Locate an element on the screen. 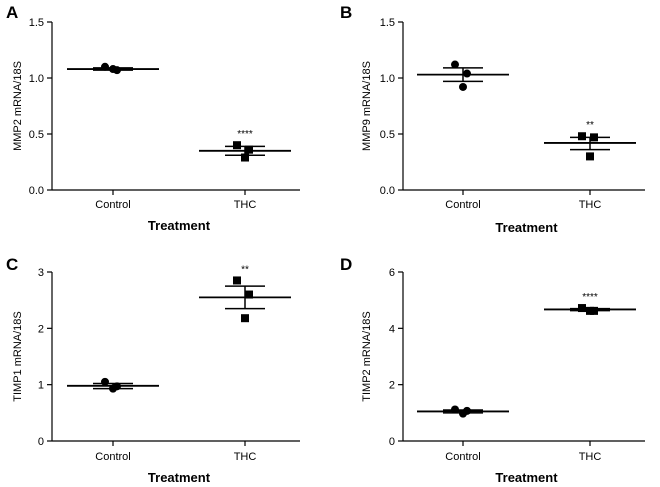 The image size is (660, 487). y-axis-title: TIMP1 mRNA/18S is located at coordinates (18, 356).